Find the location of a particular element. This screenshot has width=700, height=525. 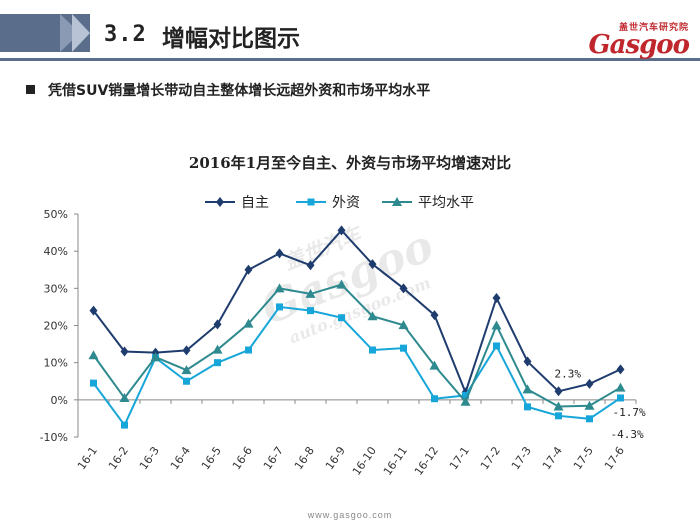

y-tick-label-0: -10% is located at coordinates (54, 437).